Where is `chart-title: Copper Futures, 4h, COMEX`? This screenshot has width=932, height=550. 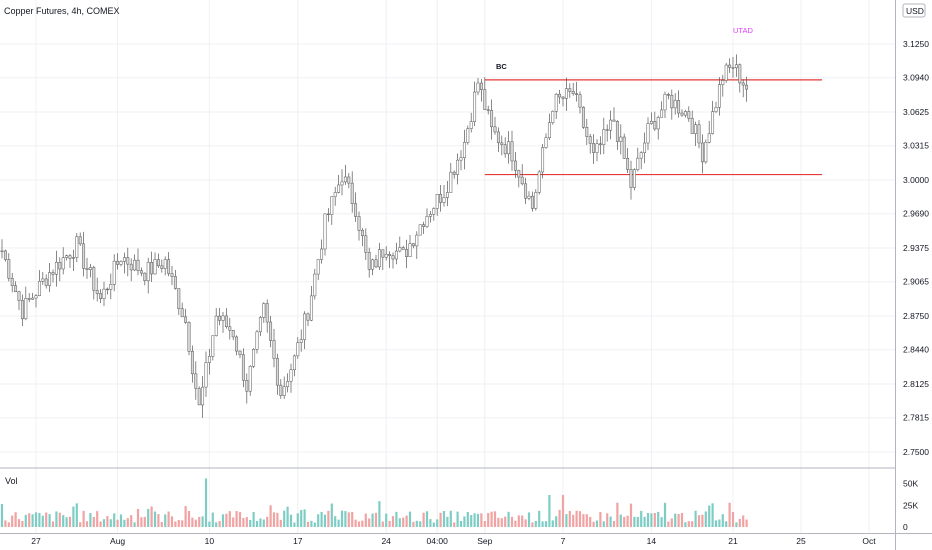
chart-title: Copper Futures, 4h, COMEX is located at coordinates (62, 11).